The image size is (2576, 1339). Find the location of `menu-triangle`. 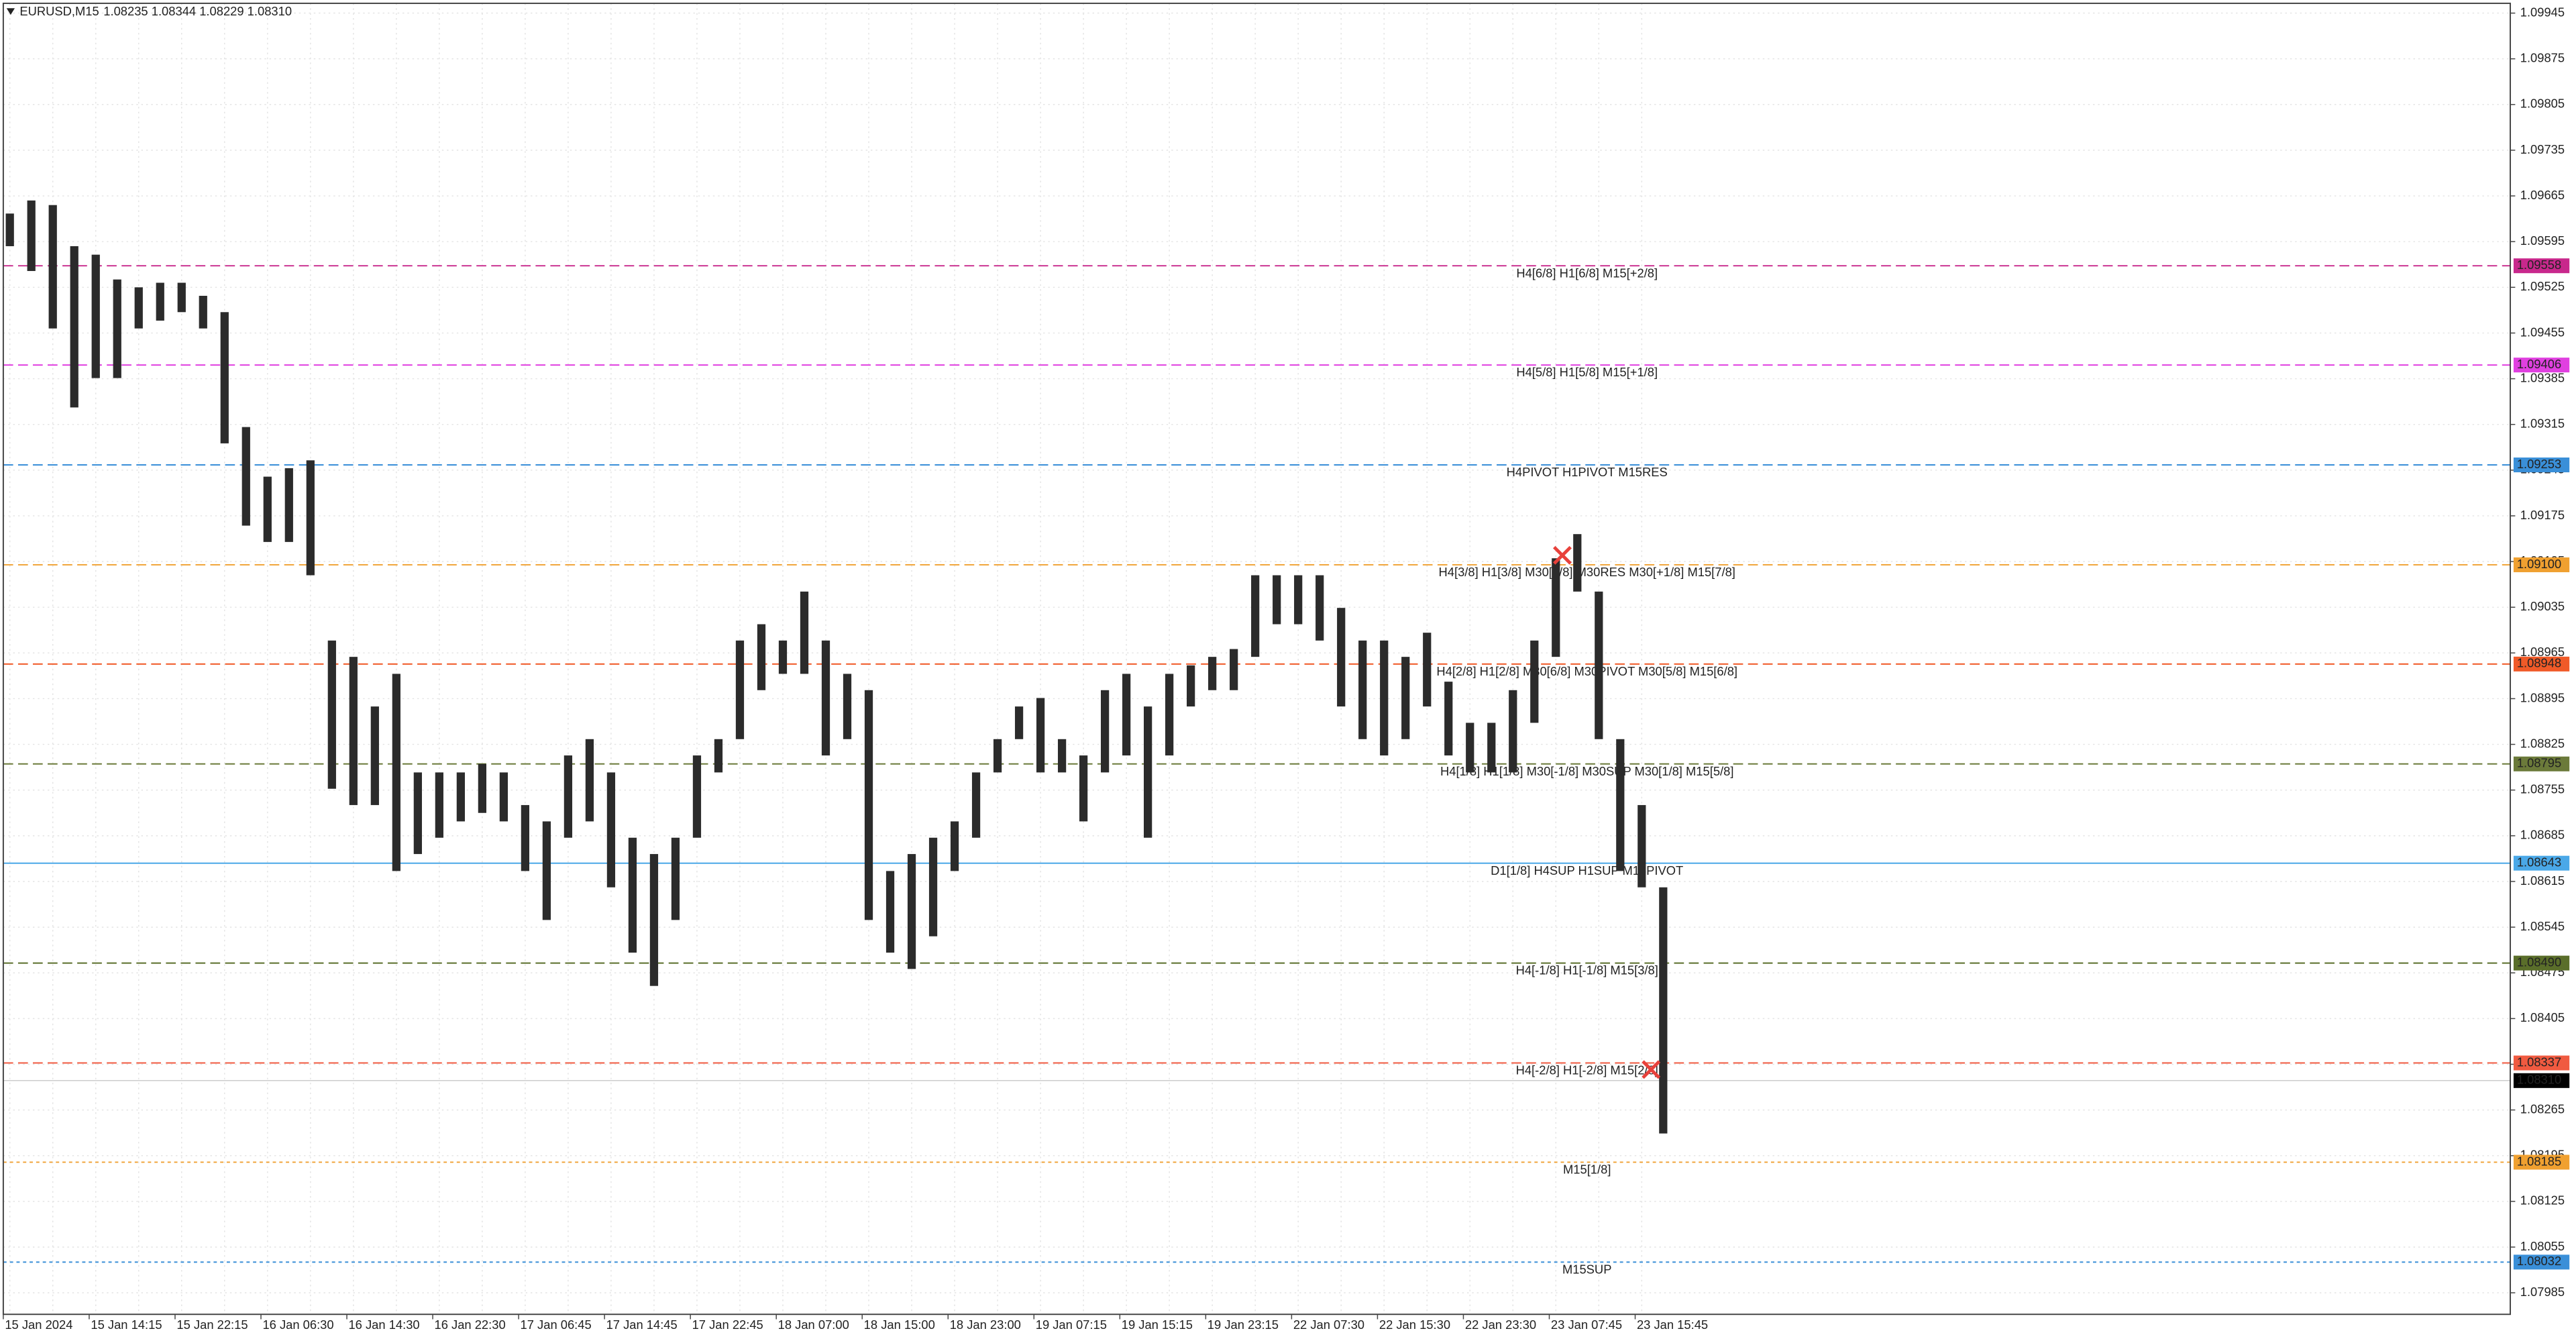

menu-triangle is located at coordinates (10, 11).